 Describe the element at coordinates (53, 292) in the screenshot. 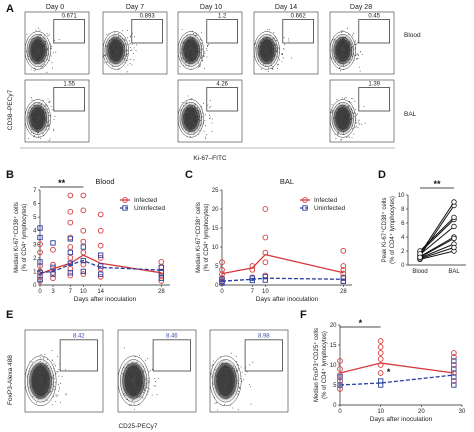

I see `x-tick-label: 3` at that location.